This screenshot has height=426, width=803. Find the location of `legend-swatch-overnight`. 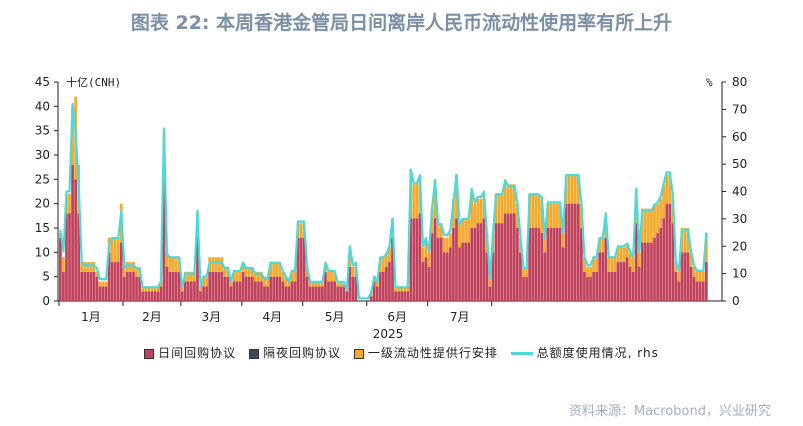

legend-swatch-overnight is located at coordinates (253, 353).